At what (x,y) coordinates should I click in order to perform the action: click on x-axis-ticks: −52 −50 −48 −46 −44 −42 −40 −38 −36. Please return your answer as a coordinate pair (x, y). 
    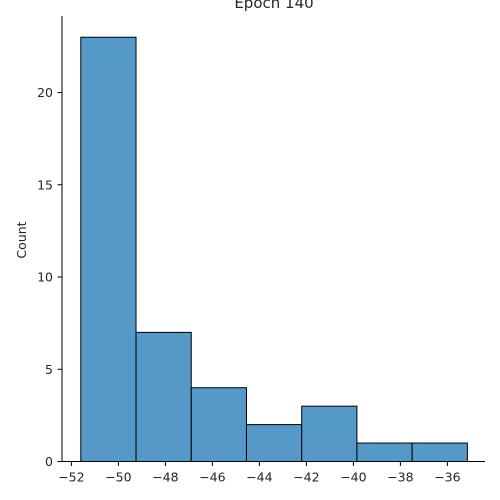
    Looking at the image, I should click on (259, 473).